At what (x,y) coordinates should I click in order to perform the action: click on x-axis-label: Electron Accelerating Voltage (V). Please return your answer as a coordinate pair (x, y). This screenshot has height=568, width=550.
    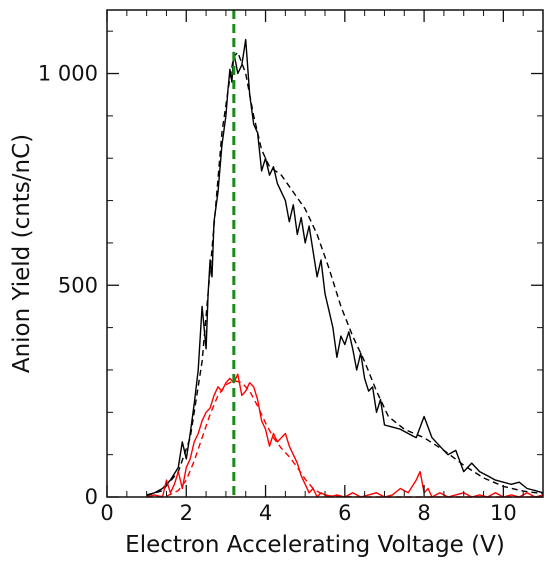
    Looking at the image, I should click on (315, 545).